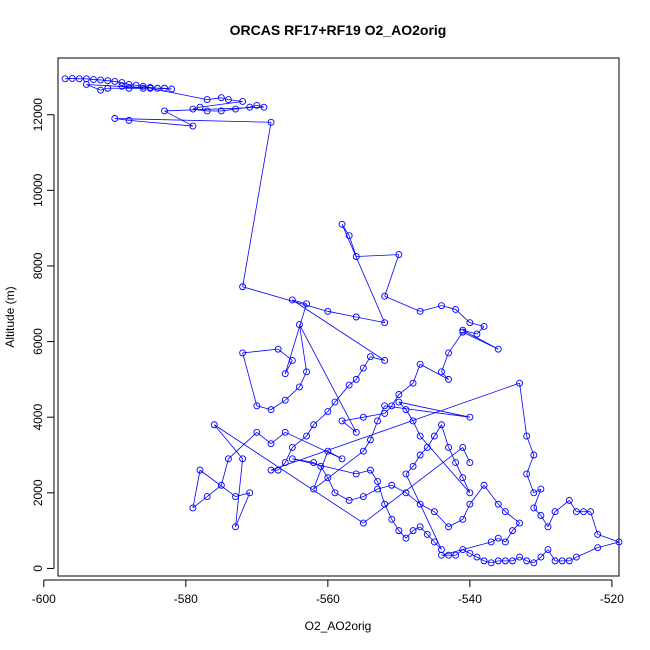 This screenshot has height=650, width=650. What do you see at coordinates (470, 599) in the screenshot?
I see `x-tick-label: -540` at bounding box center [470, 599].